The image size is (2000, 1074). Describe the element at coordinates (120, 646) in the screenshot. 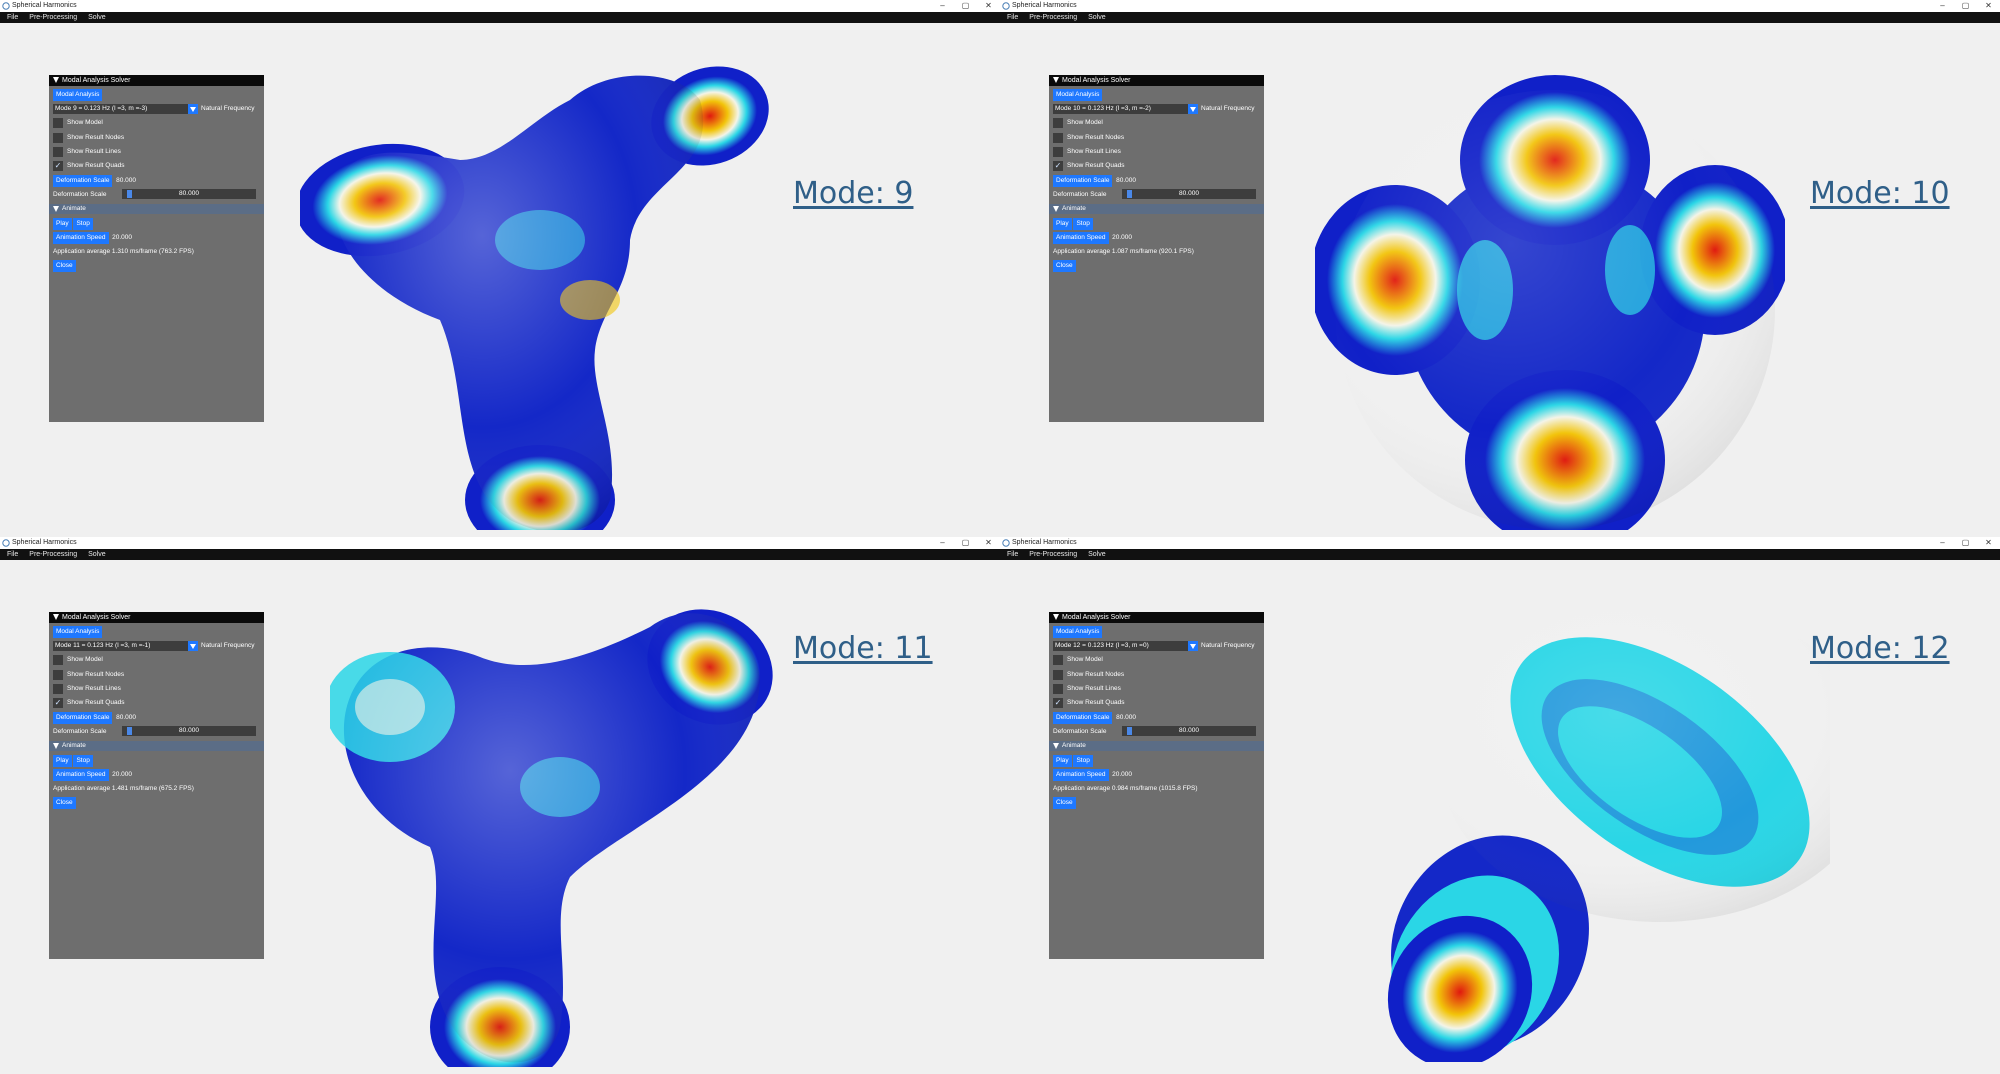

I see `mode-select: Mode 11 = 0.123 Hz (l =3, m =-1)` at that location.